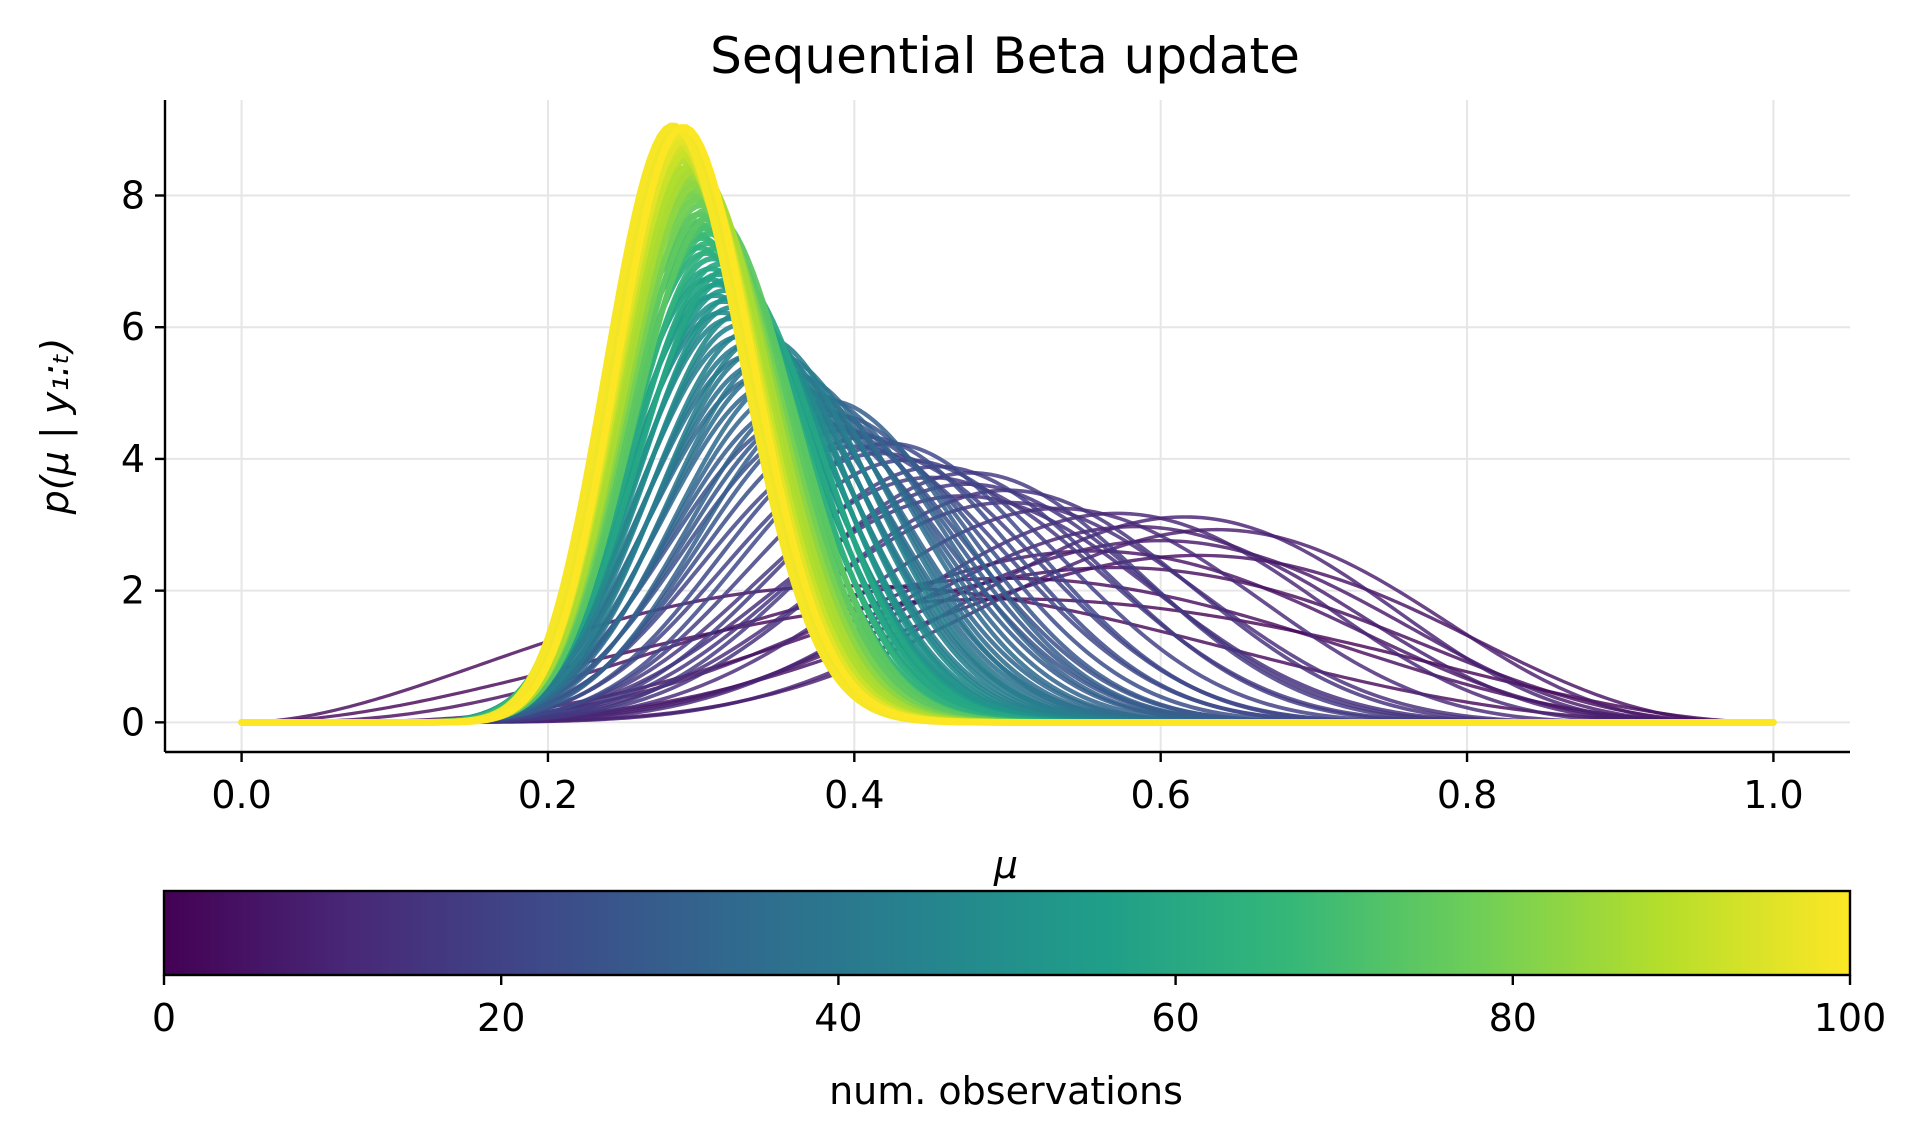 The height and width of the screenshot is (1141, 1913). I want to click on colorbar-tick-label: 20, so click(501, 1018).